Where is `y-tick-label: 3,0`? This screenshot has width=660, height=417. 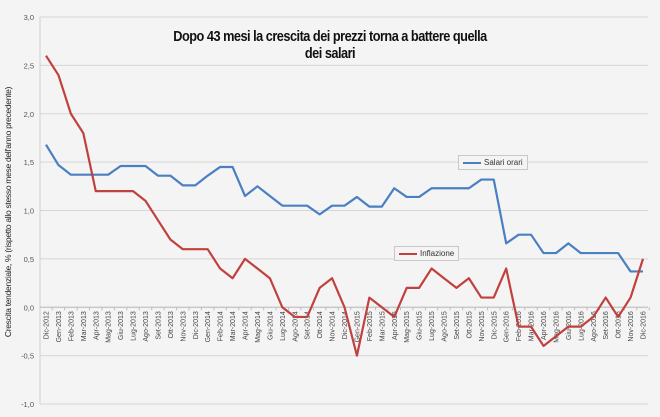
y-tick-label: 3,0 is located at coordinates (29, 17).